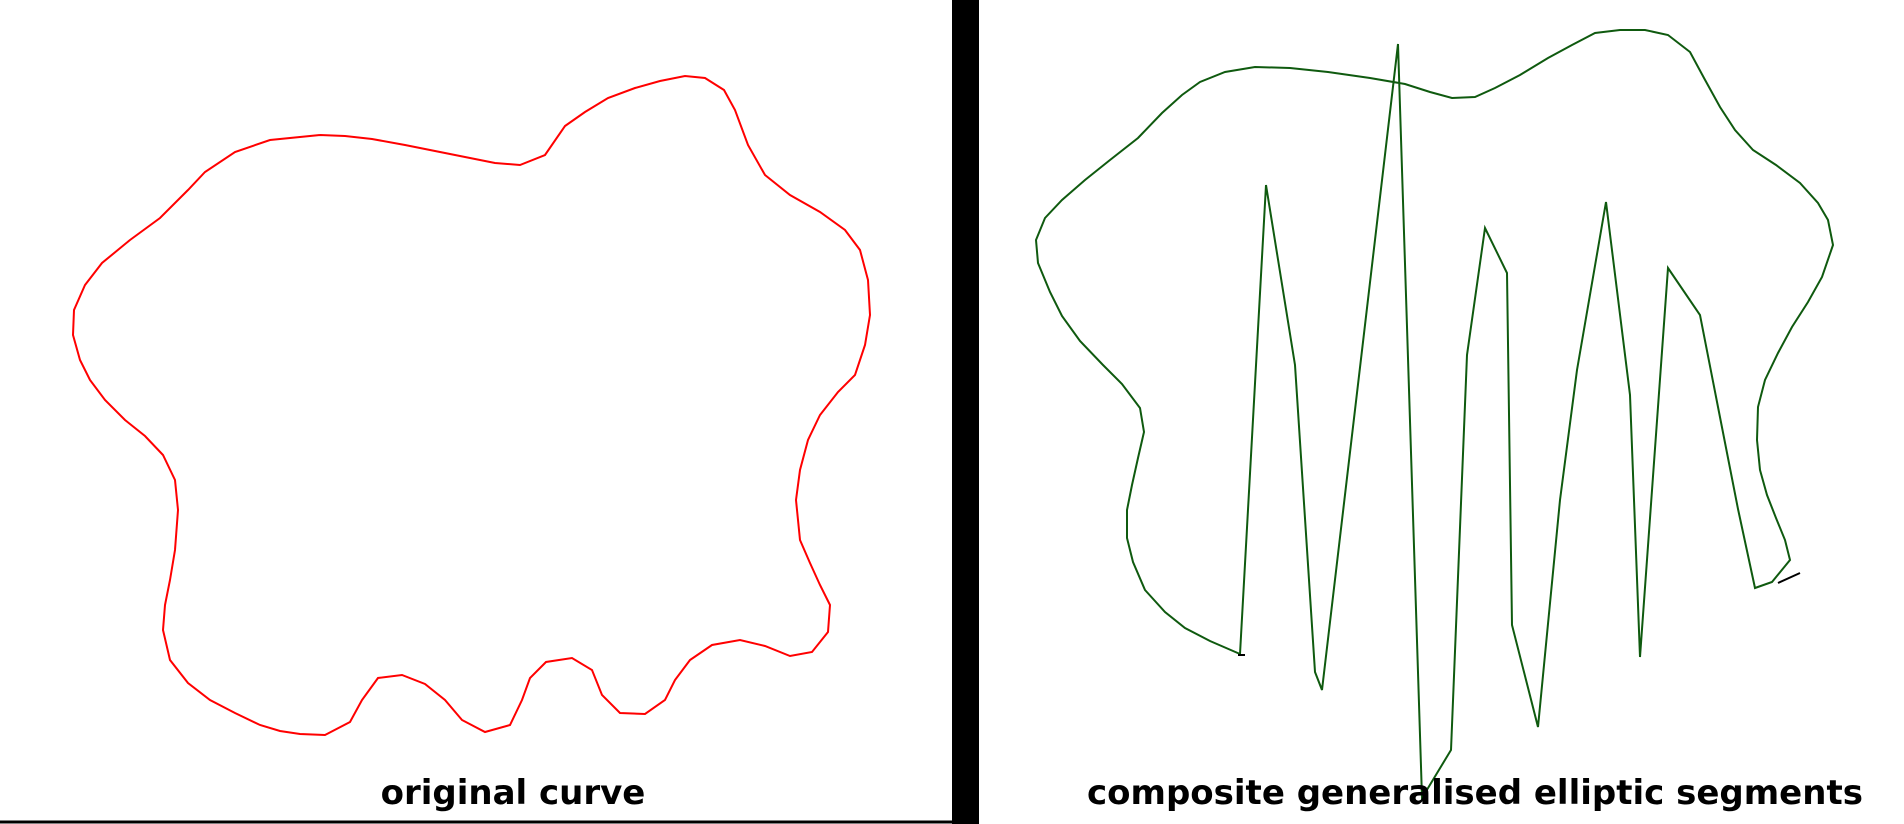  I want to click on panel-divider, so click(965, 412).